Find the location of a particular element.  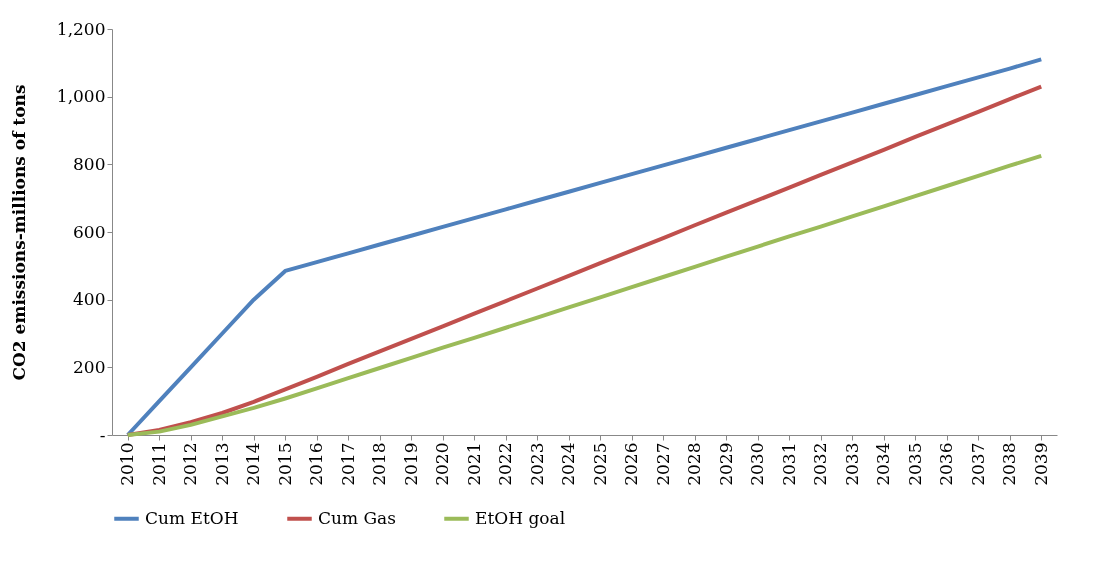

y-tick-label: - is located at coordinates (102, 434).